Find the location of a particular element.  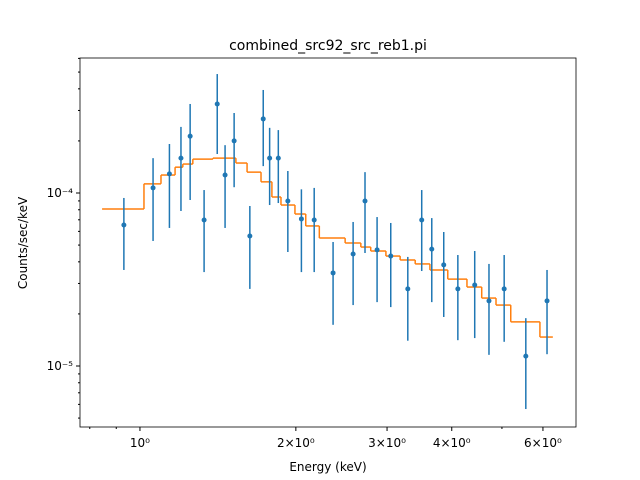

x-tick-label: 10⁰ is located at coordinates (140, 443).